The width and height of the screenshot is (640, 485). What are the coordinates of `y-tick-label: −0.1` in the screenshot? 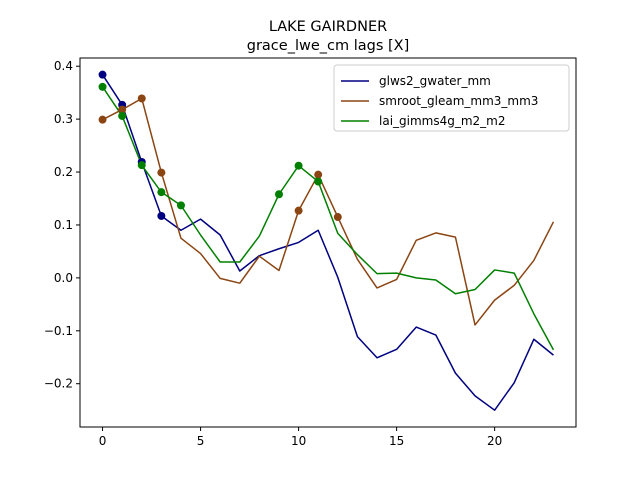 It's located at (58, 331).